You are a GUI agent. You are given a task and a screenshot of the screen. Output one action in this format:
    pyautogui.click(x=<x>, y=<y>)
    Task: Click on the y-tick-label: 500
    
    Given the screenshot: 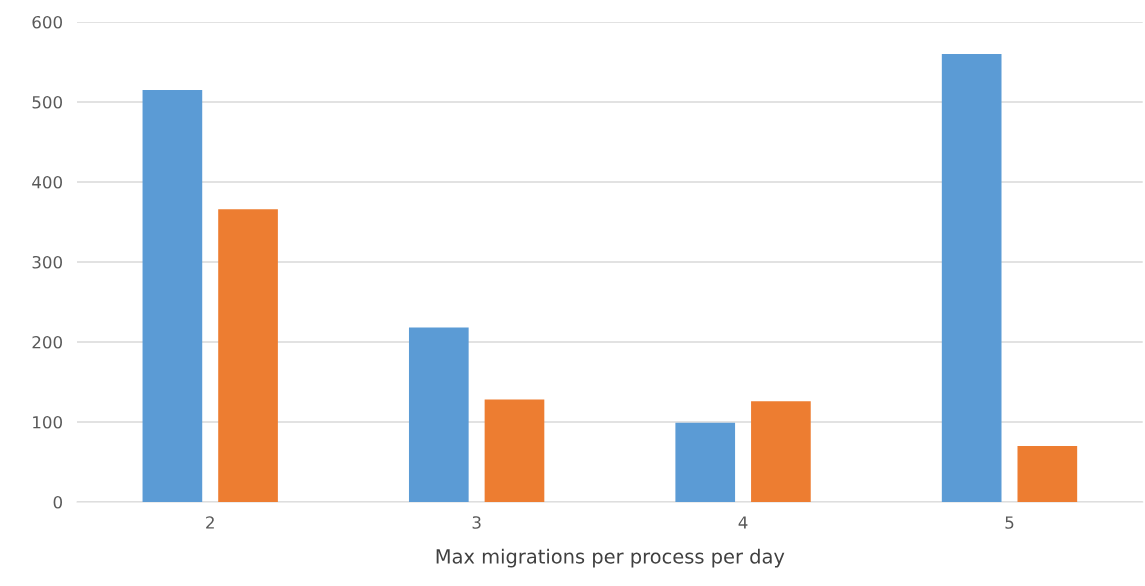 What is the action you would take?
    pyautogui.click(x=47, y=102)
    